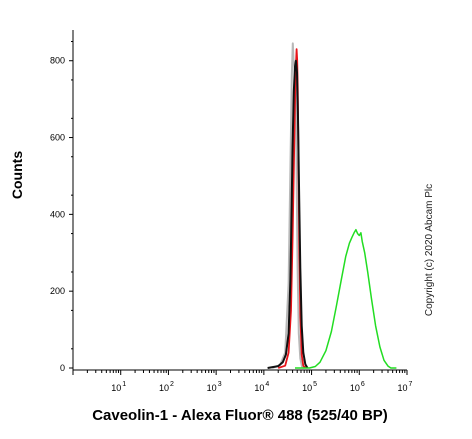 The image size is (472, 439). I want to click on x-axis-ticks: 10¹ 10² 10³ 10⁴ 10⁵ 10⁶ 10⁷, so click(242, 381).